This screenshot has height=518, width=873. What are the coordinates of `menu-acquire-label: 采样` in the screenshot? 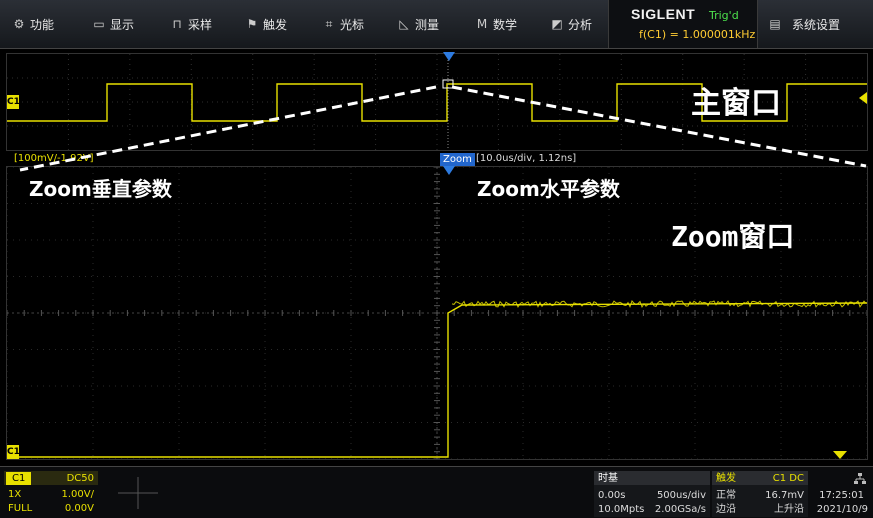 It's located at (200, 24).